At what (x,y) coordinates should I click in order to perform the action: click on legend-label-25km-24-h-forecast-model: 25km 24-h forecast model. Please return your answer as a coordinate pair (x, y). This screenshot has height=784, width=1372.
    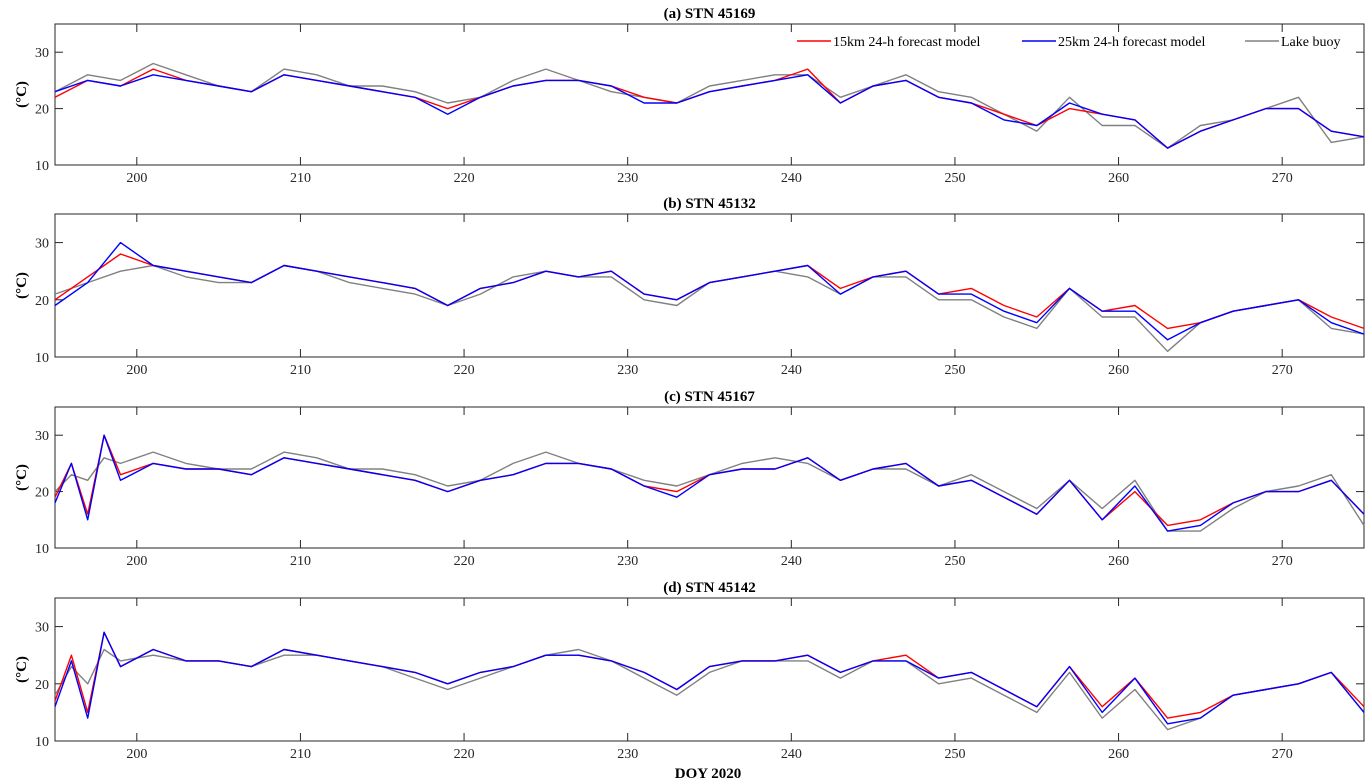
    Looking at the image, I should click on (1131, 42).